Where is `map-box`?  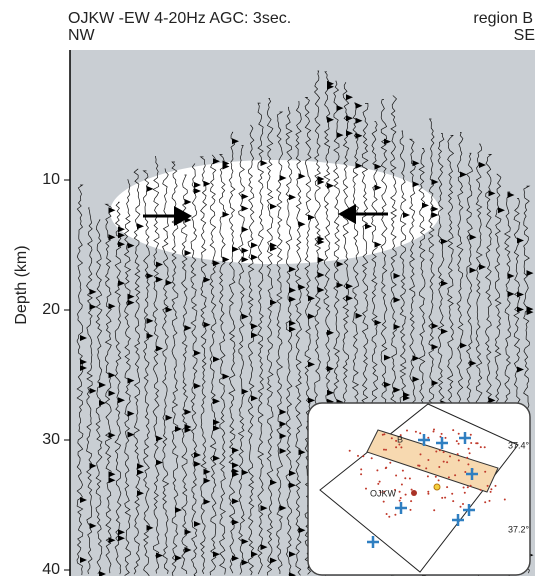 map-box is located at coordinates (419, 488).